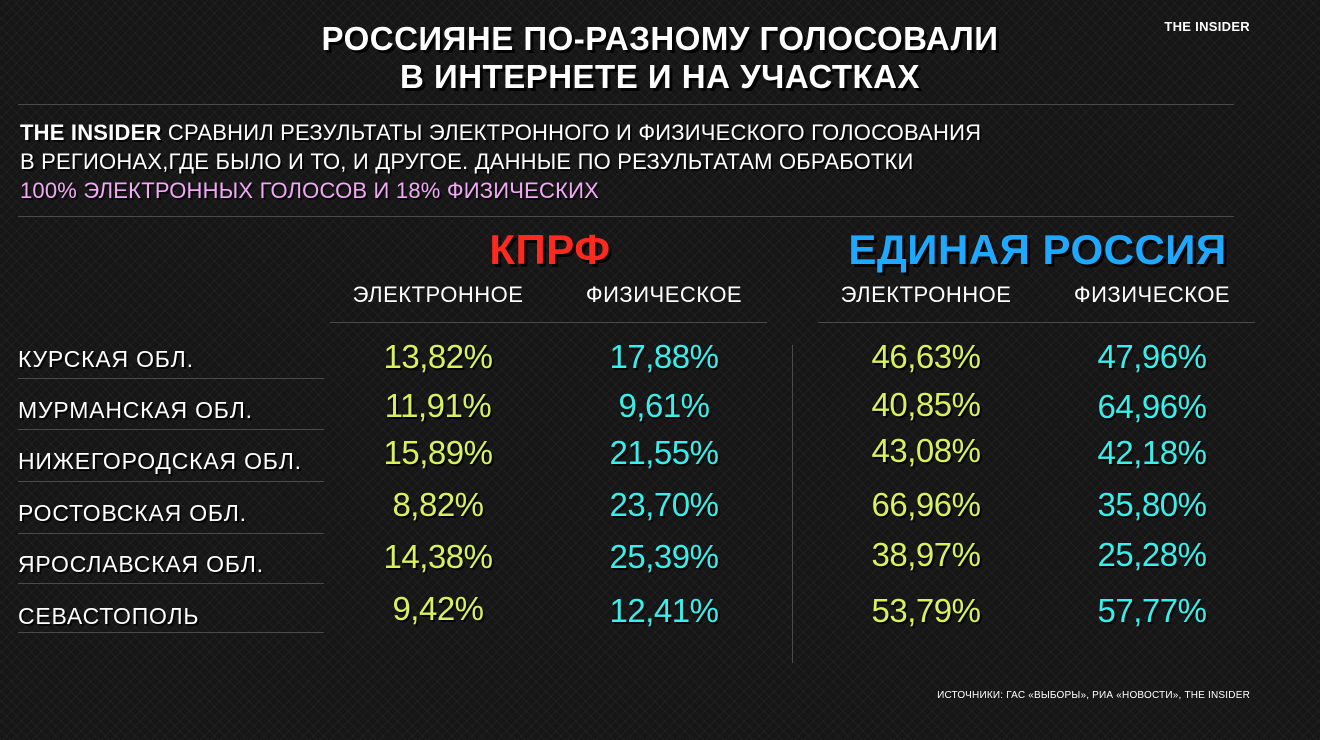 The width and height of the screenshot is (1320, 740). What do you see at coordinates (1152, 356) in the screenshot?
I see `er-physical-value: 47,96%` at bounding box center [1152, 356].